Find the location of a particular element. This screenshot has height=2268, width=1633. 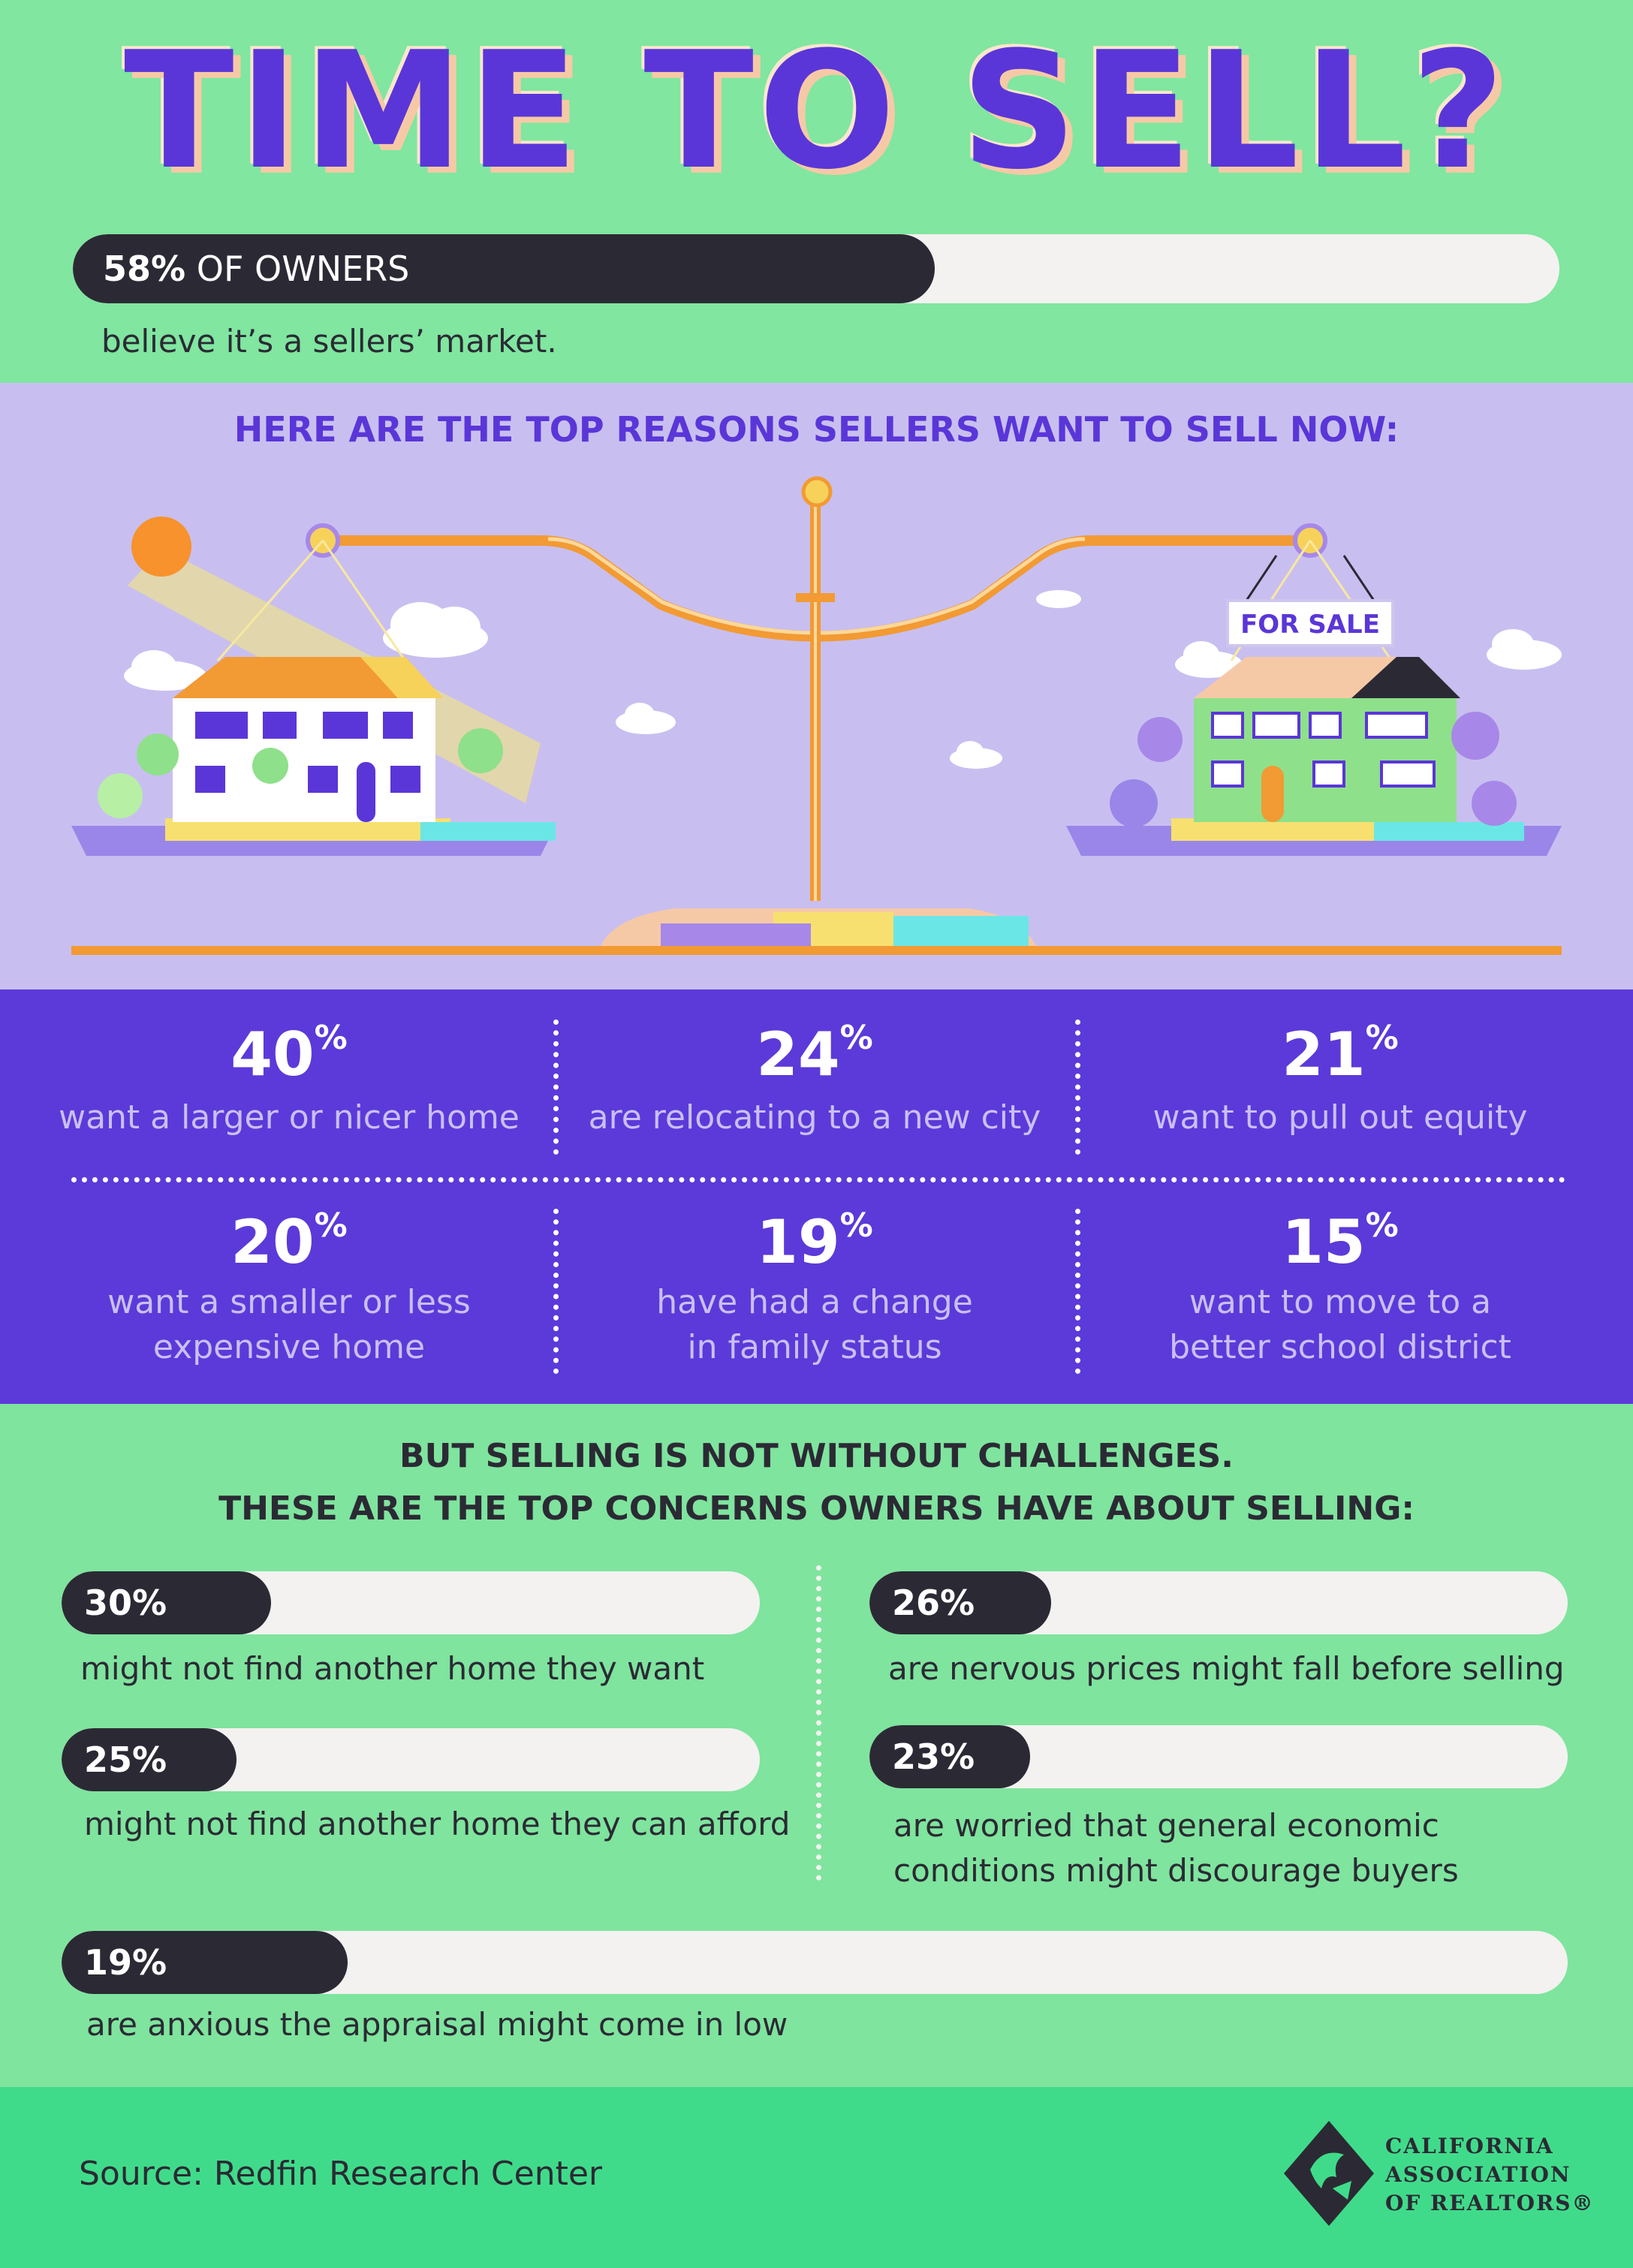

reason-stat: 21% want to pull out equity is located at coordinates (1340, 1078).